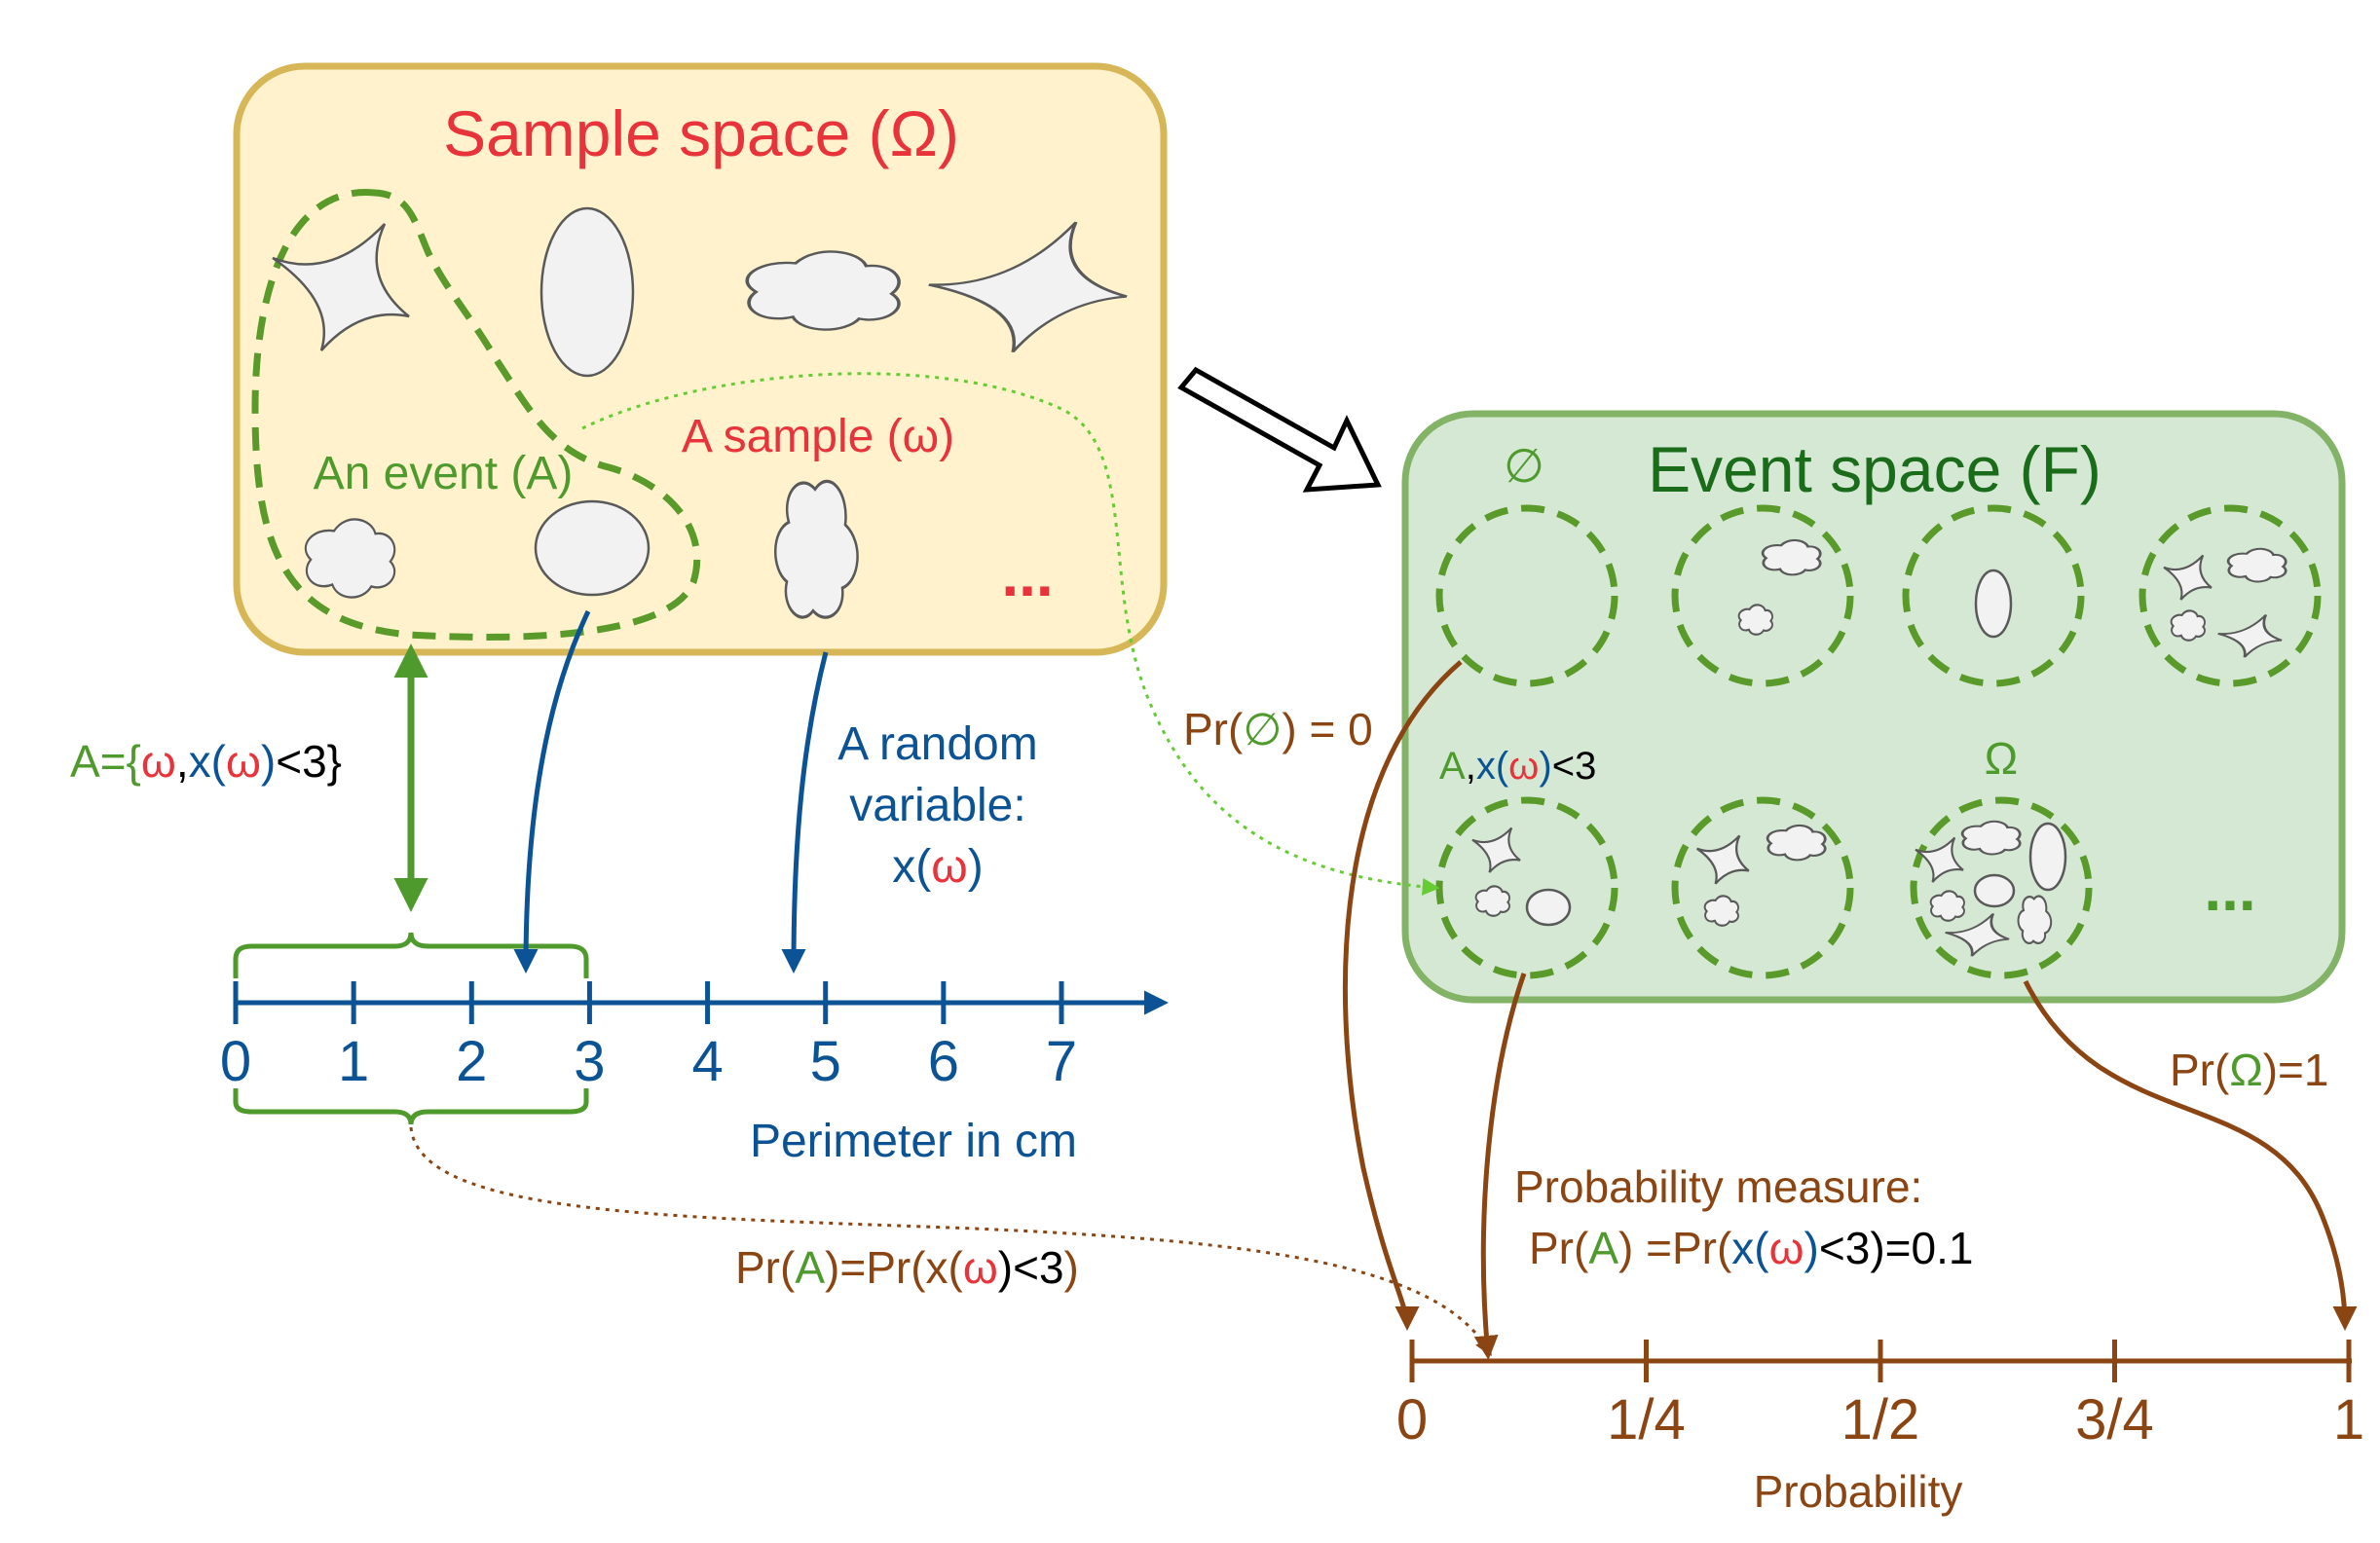  I want to click on event-circle-star-clouds, so click(1762, 887).